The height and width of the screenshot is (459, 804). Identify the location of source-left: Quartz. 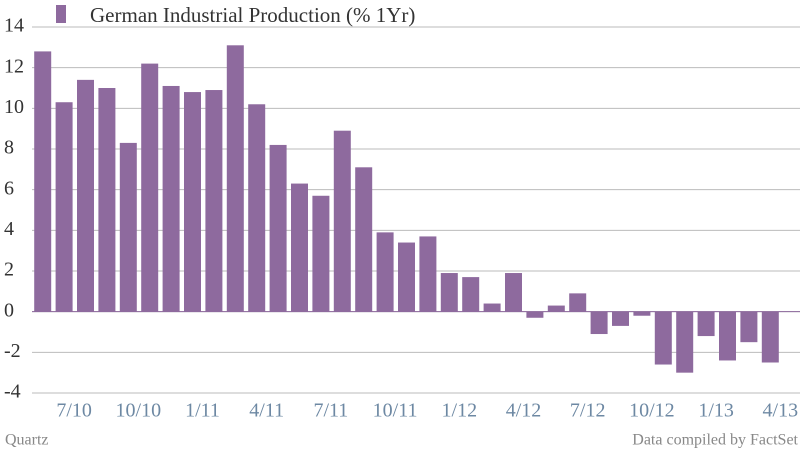
(27, 440).